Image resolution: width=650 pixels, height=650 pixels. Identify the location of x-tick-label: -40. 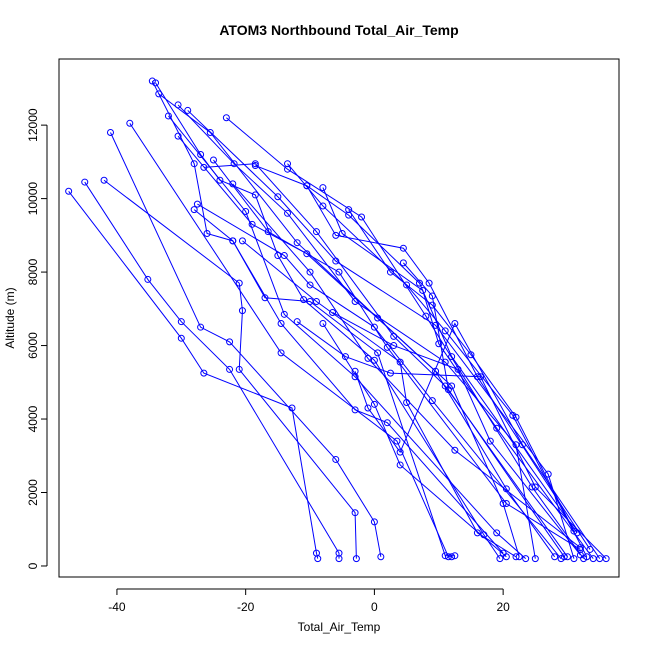
(117, 607).